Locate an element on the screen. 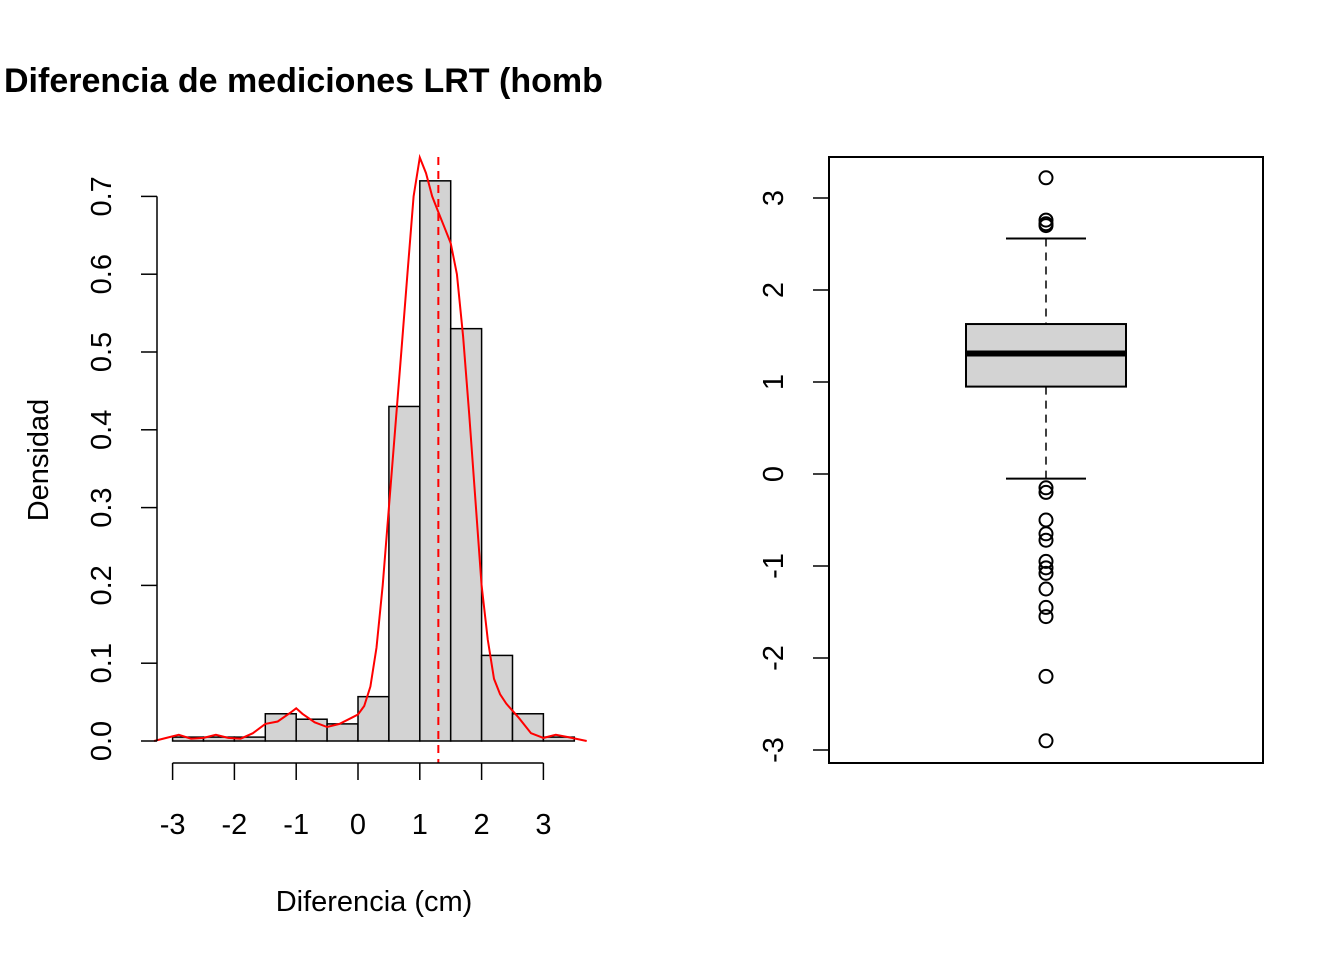 The image size is (1344, 960). x-tick-label: 3 is located at coordinates (543, 825).